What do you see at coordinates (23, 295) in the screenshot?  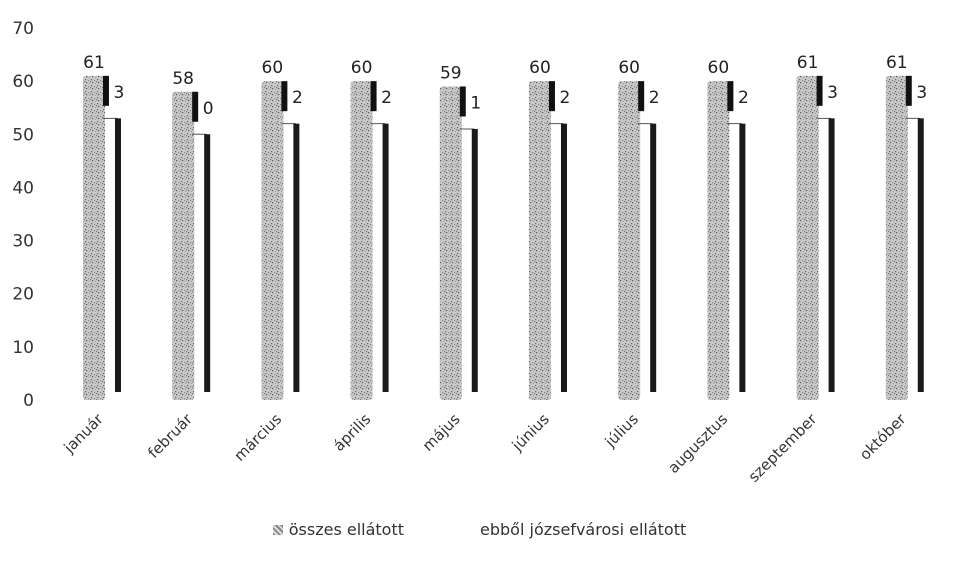 I see `y-tick-label: 20` at bounding box center [23, 295].